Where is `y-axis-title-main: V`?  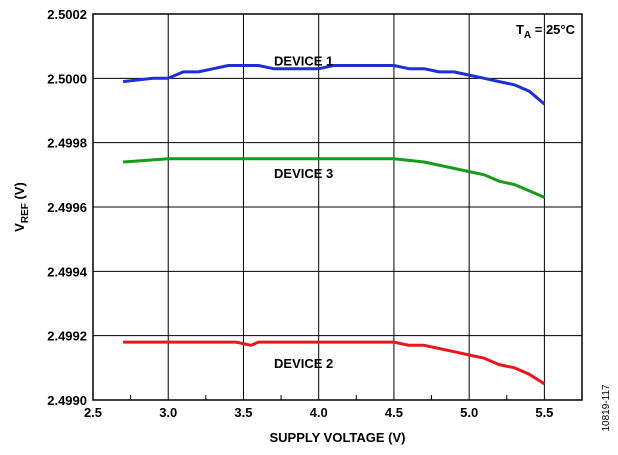
y-axis-title-main: V is located at coordinates (19, 227).